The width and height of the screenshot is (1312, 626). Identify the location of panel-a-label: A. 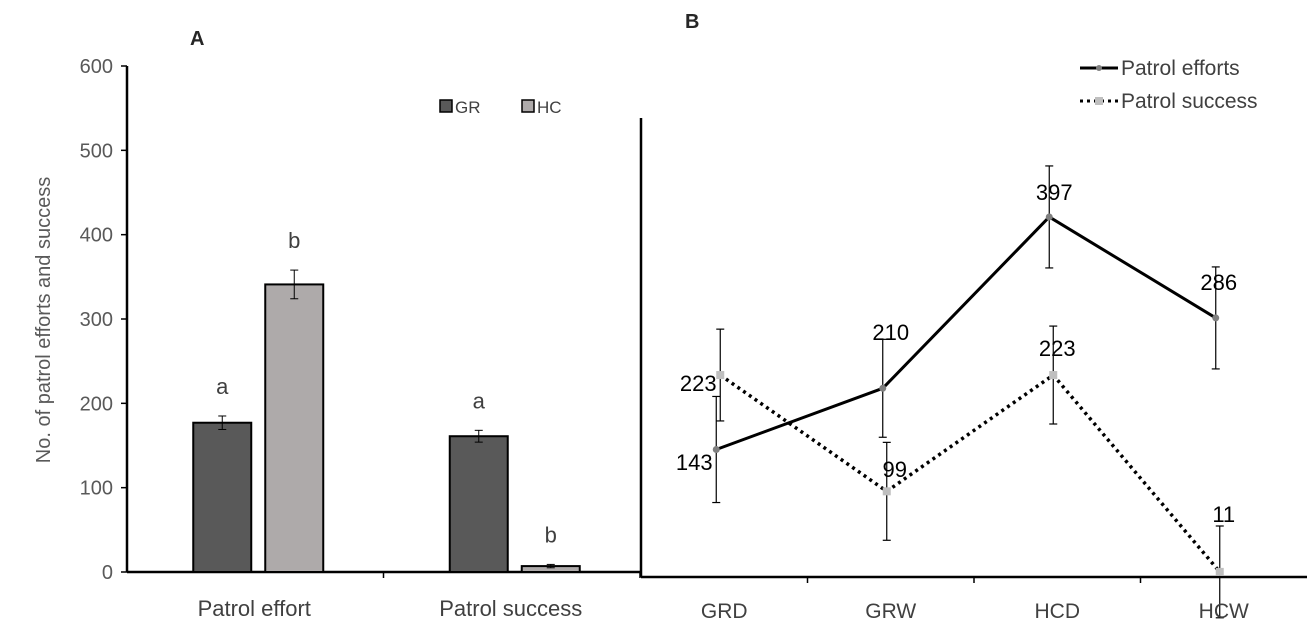
(197, 39).